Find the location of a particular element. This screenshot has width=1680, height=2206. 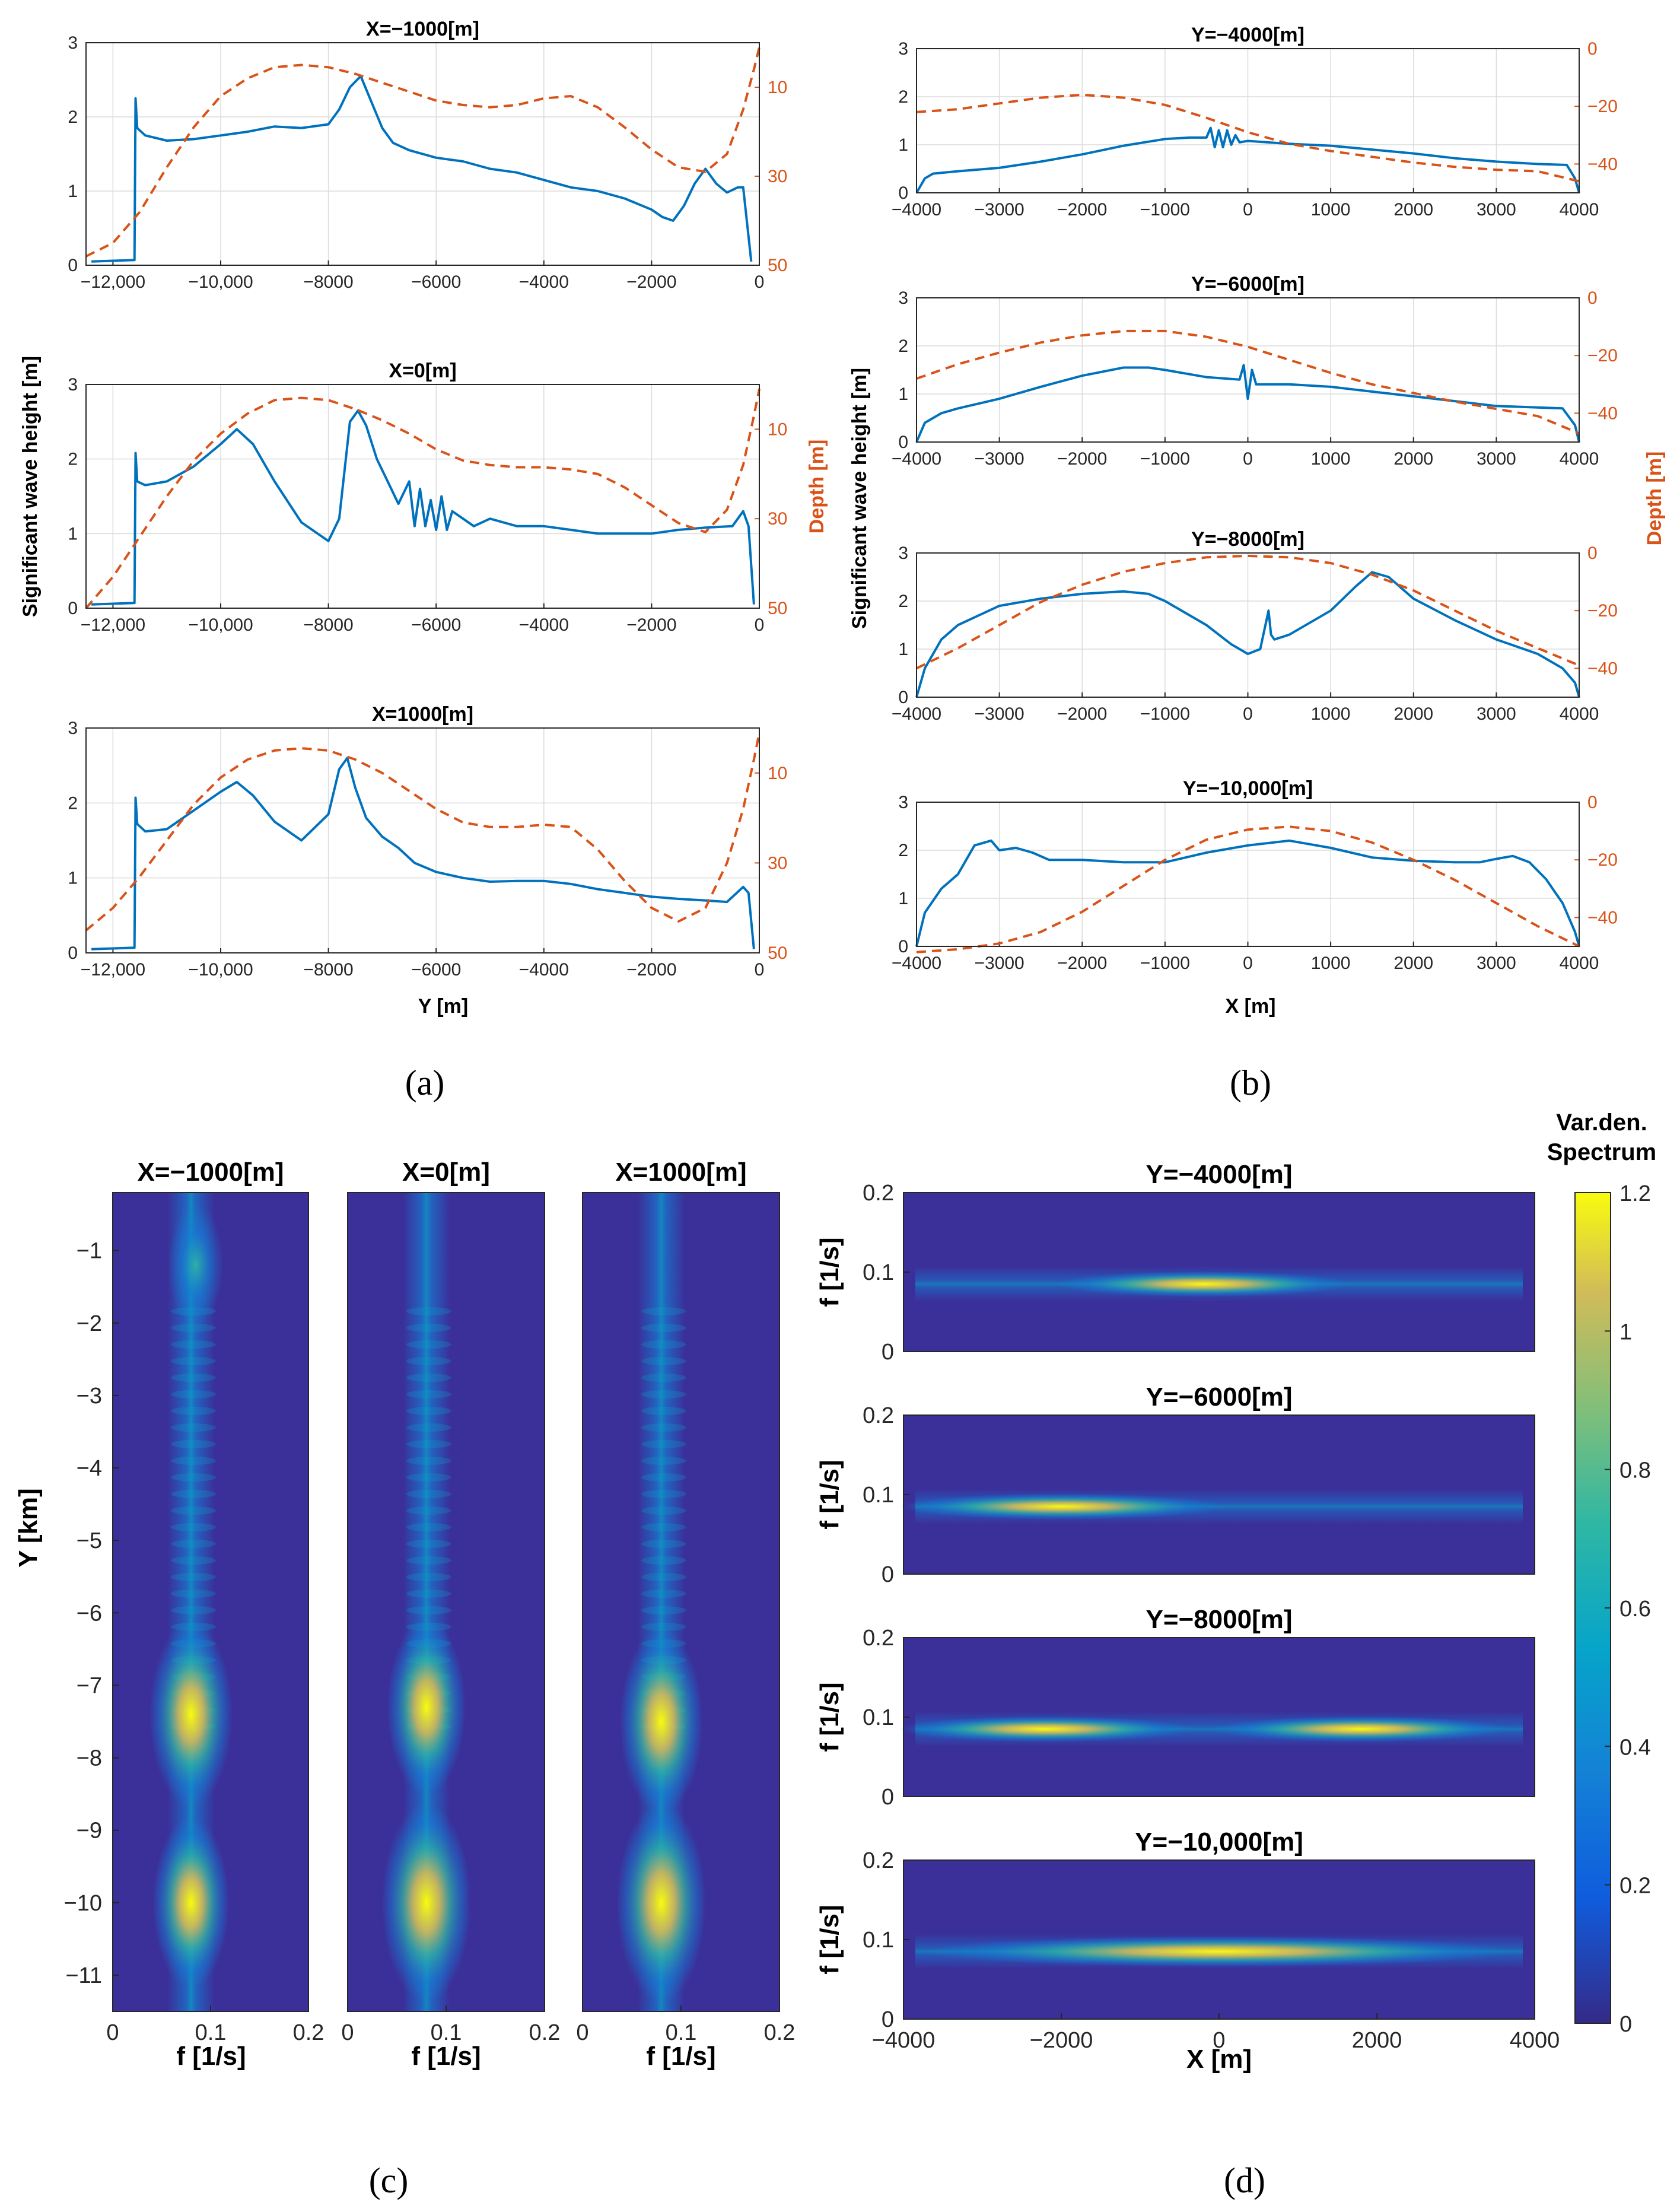

y-tick-label: −3 is located at coordinates (89, 1397).